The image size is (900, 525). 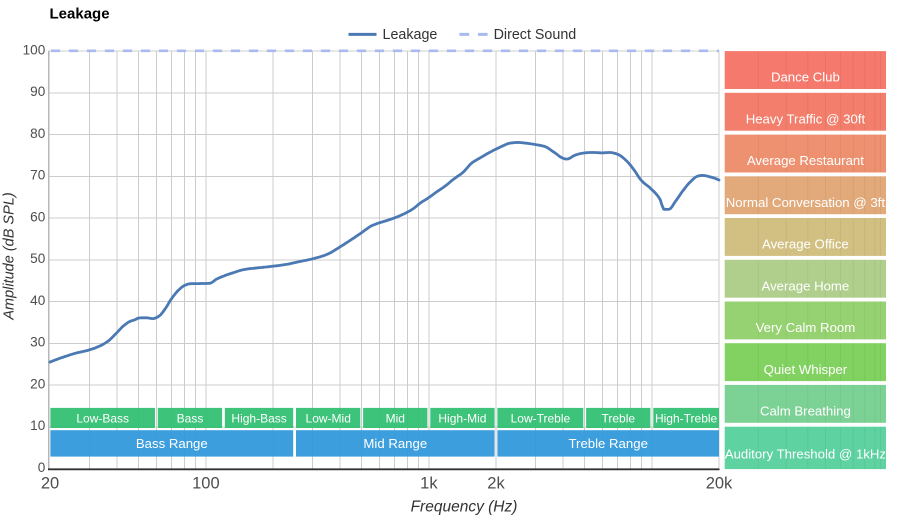 What do you see at coordinates (258, 418) in the screenshot?
I see `svg-text: High-Bass` at bounding box center [258, 418].